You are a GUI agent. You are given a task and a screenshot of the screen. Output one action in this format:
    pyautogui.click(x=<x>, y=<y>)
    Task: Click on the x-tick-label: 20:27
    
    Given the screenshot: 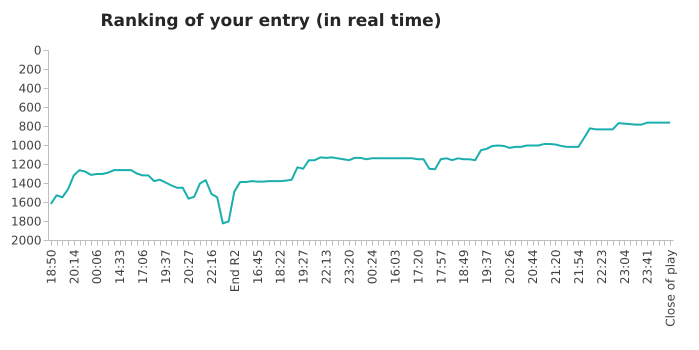 What is the action you would take?
    pyautogui.click(x=189, y=267)
    